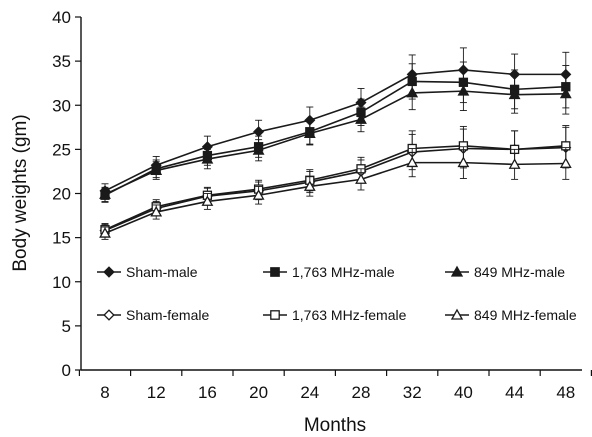 This screenshot has width=592, height=437. Describe the element at coordinates (104, 392) in the screenshot. I see `x-tick-label: 8` at that location.